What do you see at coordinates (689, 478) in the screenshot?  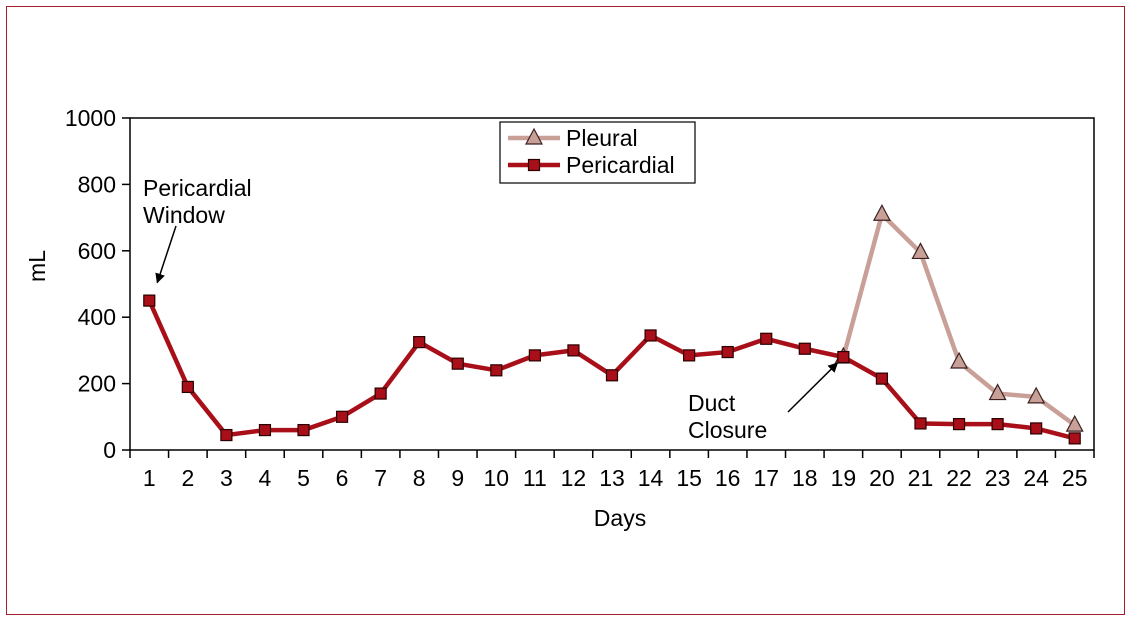 I see `x-tick-label: 15` at bounding box center [689, 478].